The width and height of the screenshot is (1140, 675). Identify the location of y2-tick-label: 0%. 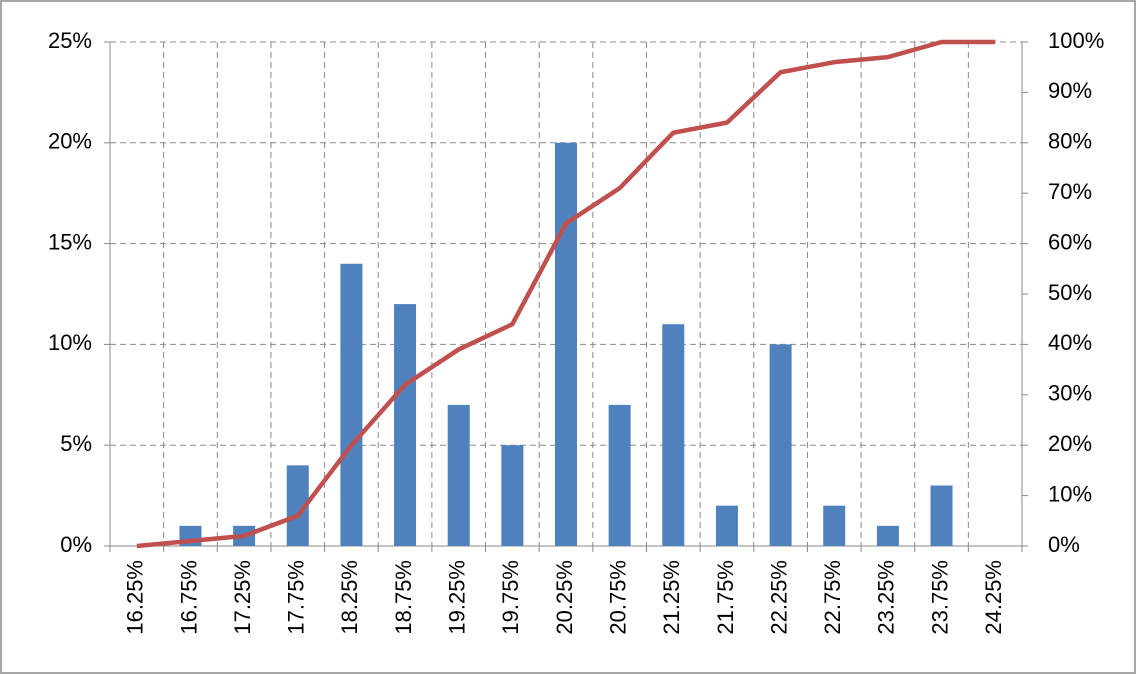
(1064, 544).